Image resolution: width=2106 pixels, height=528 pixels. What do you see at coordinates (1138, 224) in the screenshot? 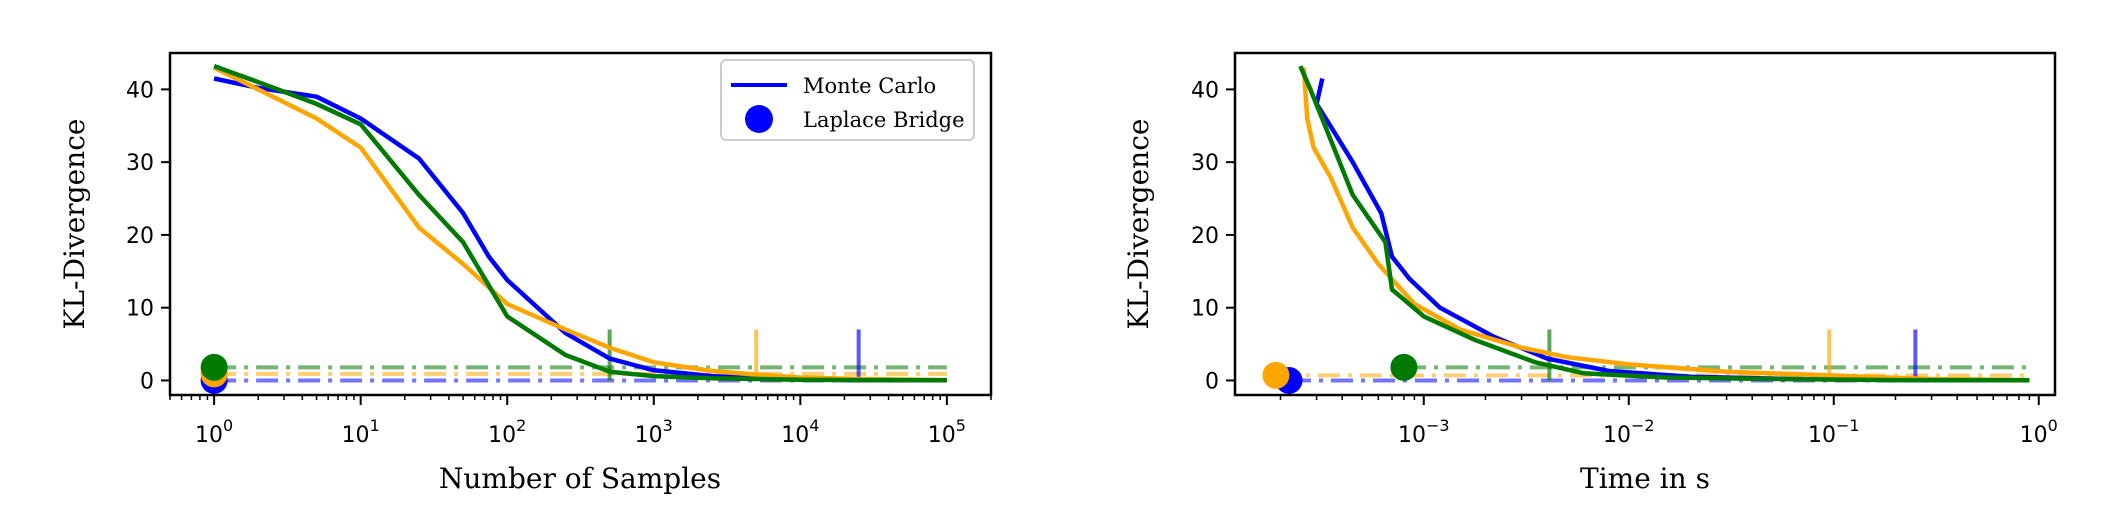
I see `y-axis-label-time: KL-Divergence` at bounding box center [1138, 224].